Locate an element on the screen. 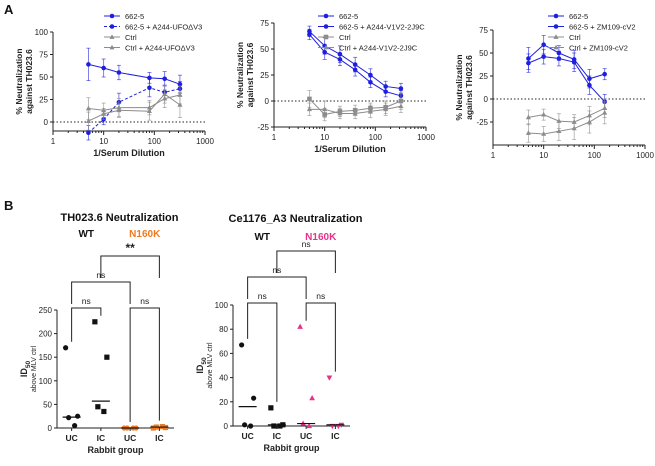 Image resolution: width=655 pixels, height=466 pixels. significance-label: ns is located at coordinates (262, 296).